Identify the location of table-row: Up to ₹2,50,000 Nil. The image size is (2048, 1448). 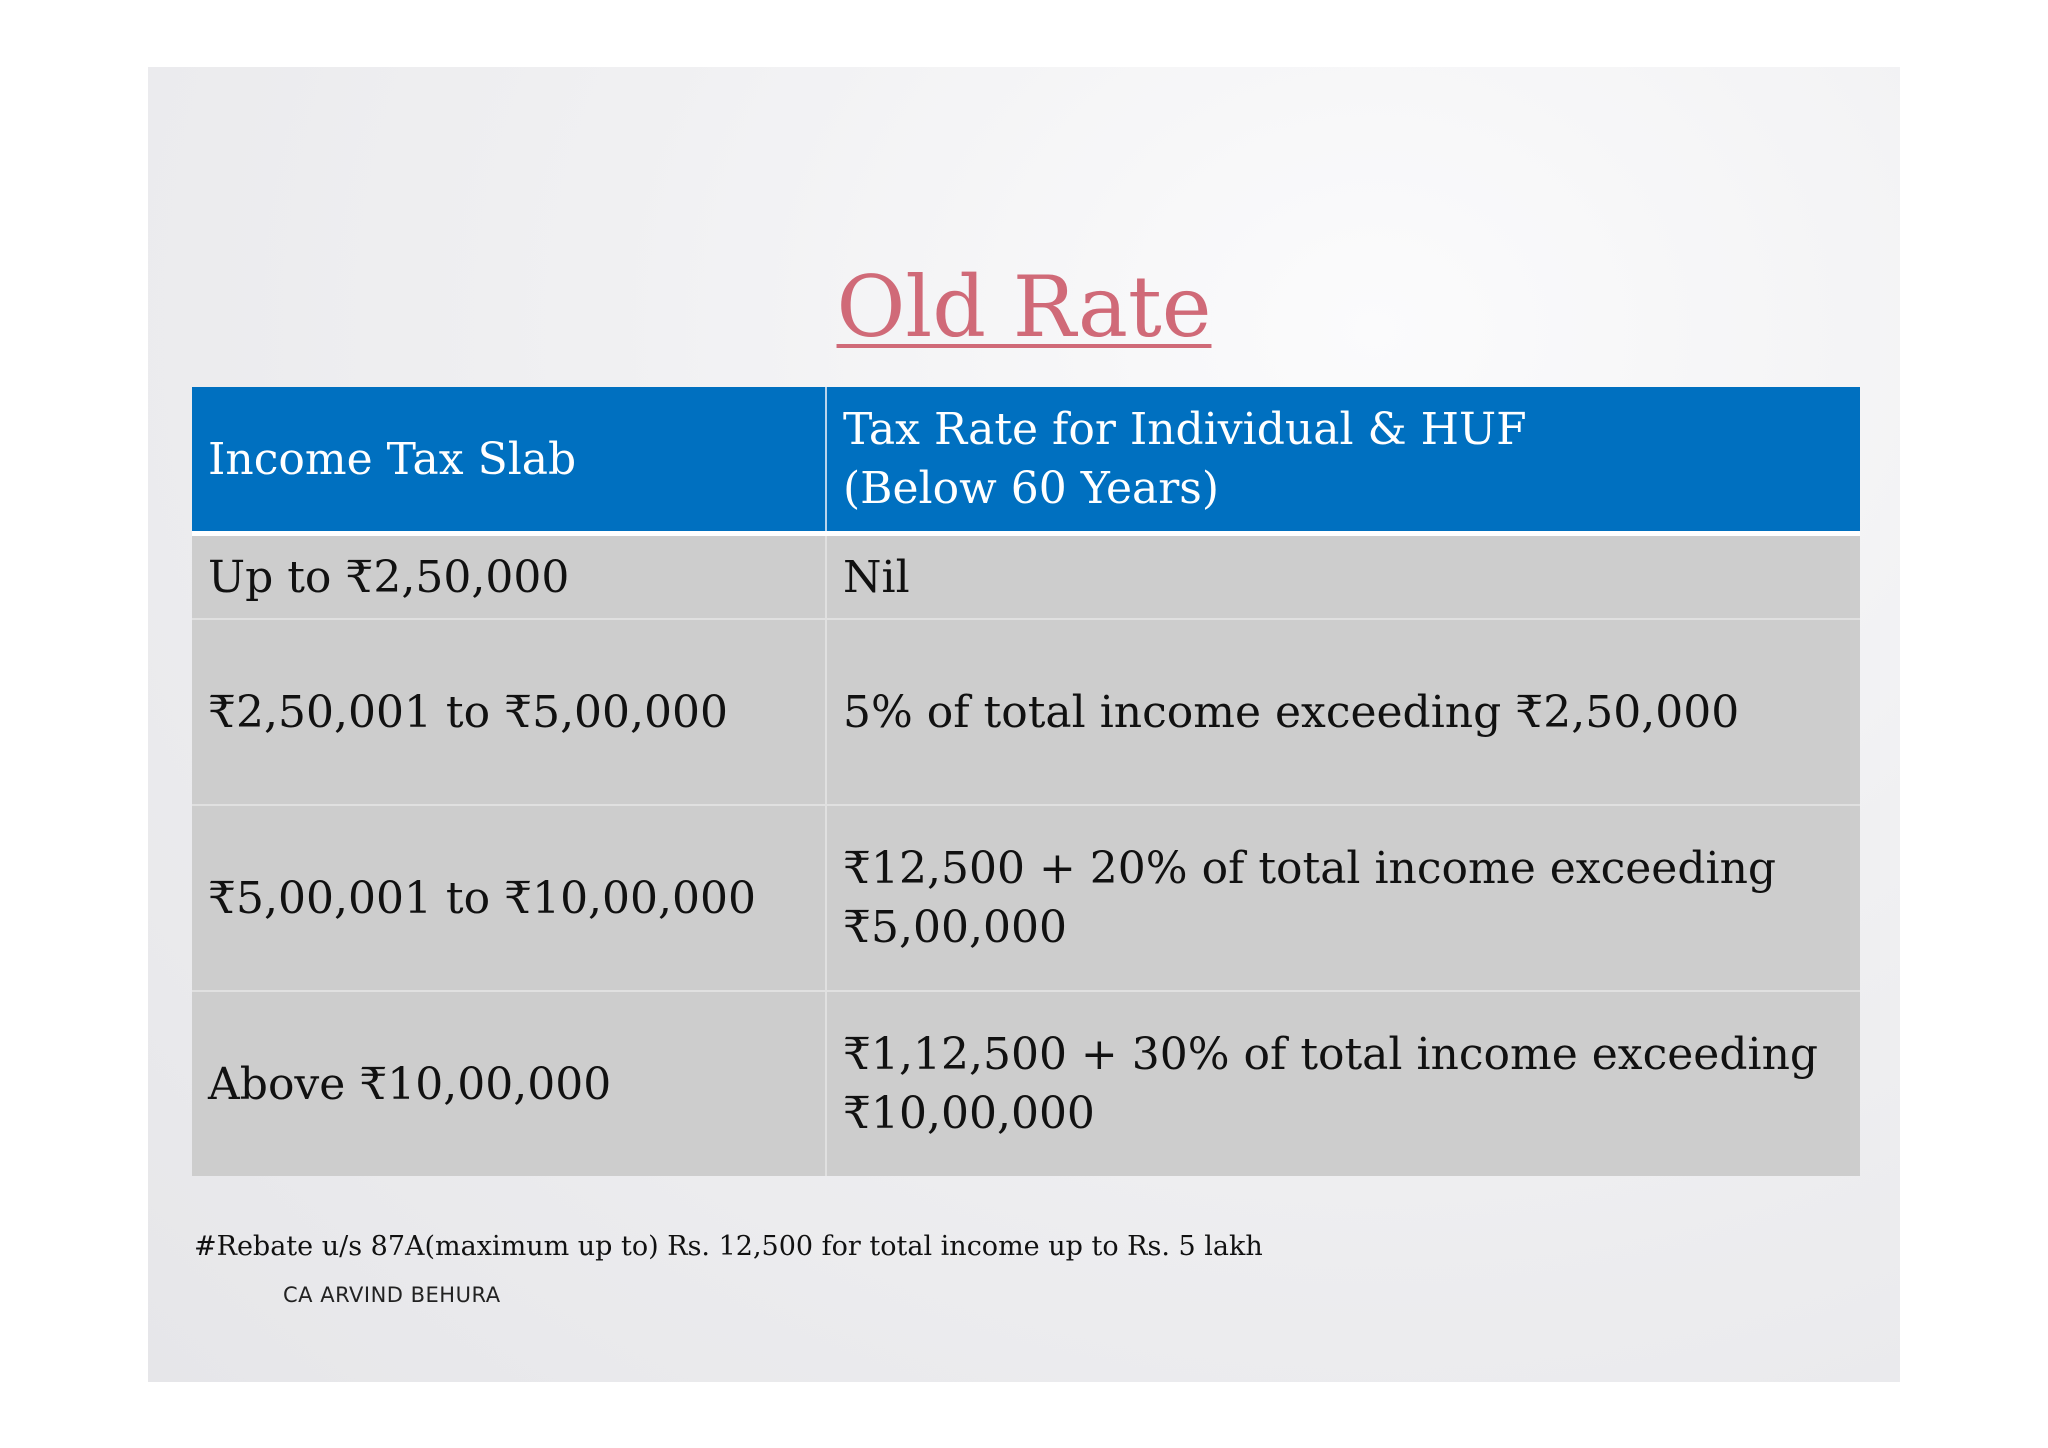
(1026, 575).